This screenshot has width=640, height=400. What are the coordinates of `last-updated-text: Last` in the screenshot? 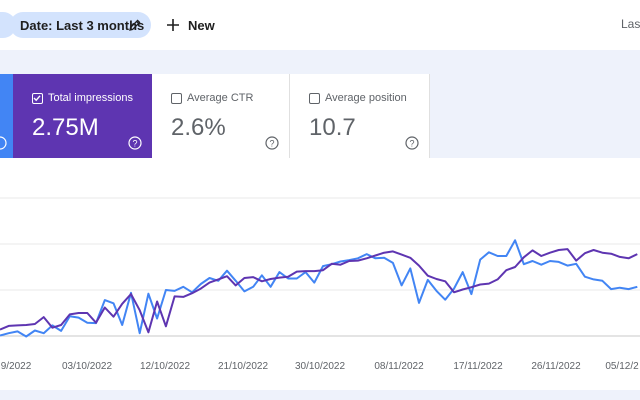 It's located at (630, 24).